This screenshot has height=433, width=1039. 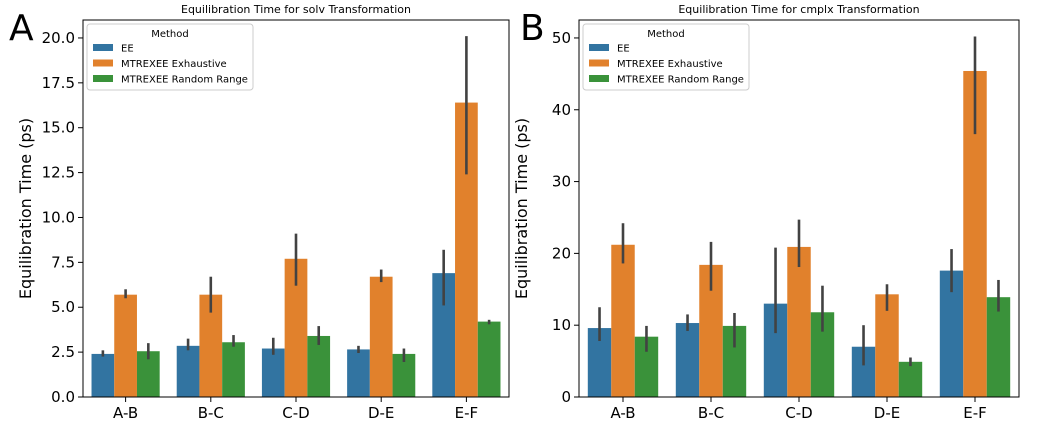 I want to click on y-tick-label: 12.5, so click(x=58, y=173).